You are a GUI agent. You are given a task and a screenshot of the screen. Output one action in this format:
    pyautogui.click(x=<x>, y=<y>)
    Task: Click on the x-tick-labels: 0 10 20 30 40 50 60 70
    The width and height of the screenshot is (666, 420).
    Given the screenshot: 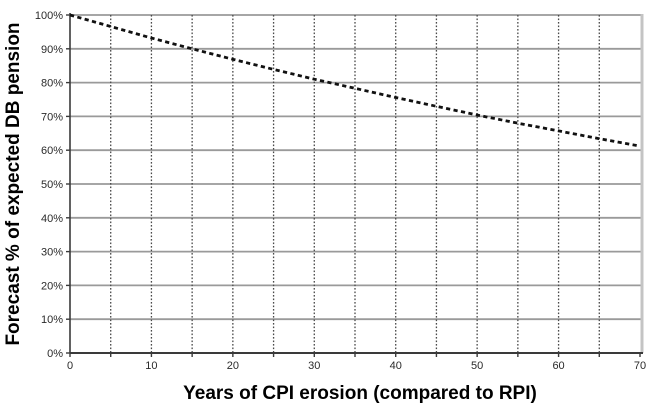 What is the action you would take?
    pyautogui.click(x=356, y=366)
    